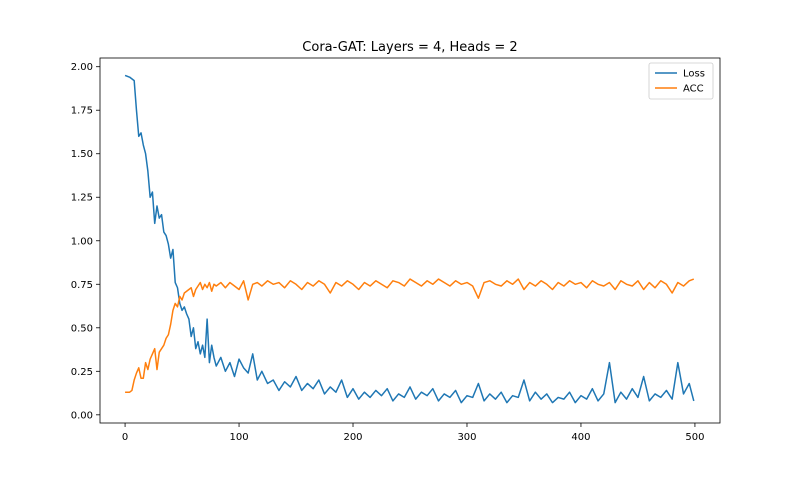 The width and height of the screenshot is (800, 480). What do you see at coordinates (352, 437) in the screenshot?
I see `x-tick-label: 200` at bounding box center [352, 437].